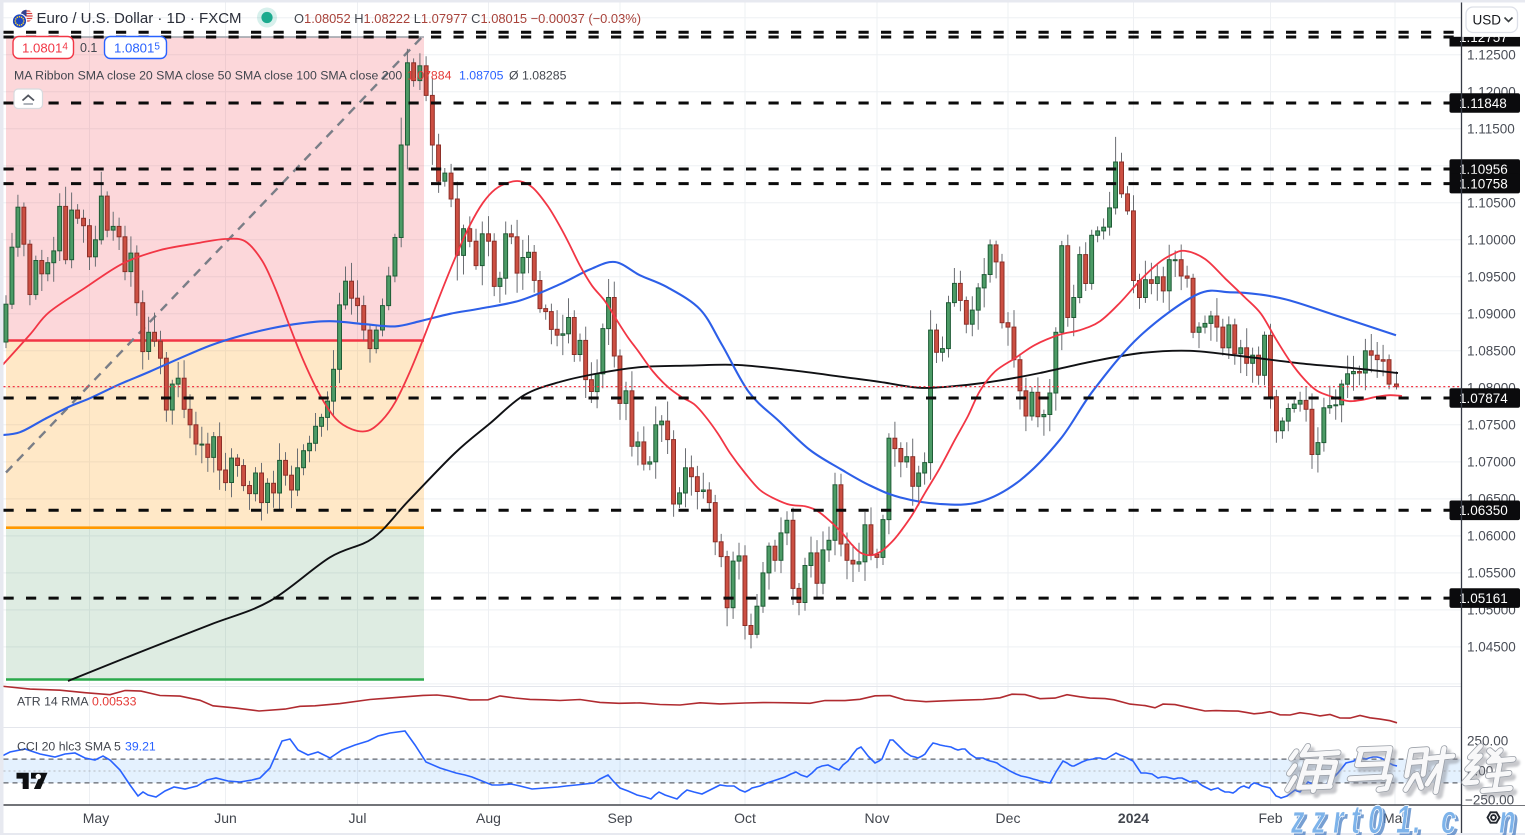 This screenshot has height=835, width=1525. What do you see at coordinates (358, 818) in the screenshot?
I see `svg-text: Jul` at bounding box center [358, 818].